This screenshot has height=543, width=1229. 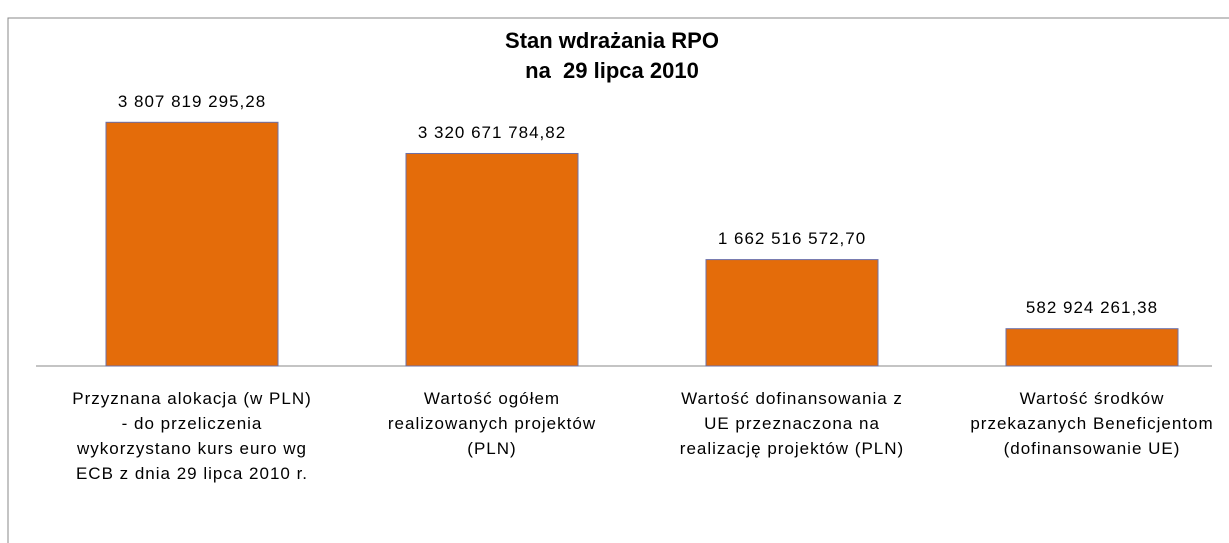 I want to click on chart-subtitle: na 29 lipca 2010, so click(x=612, y=70).